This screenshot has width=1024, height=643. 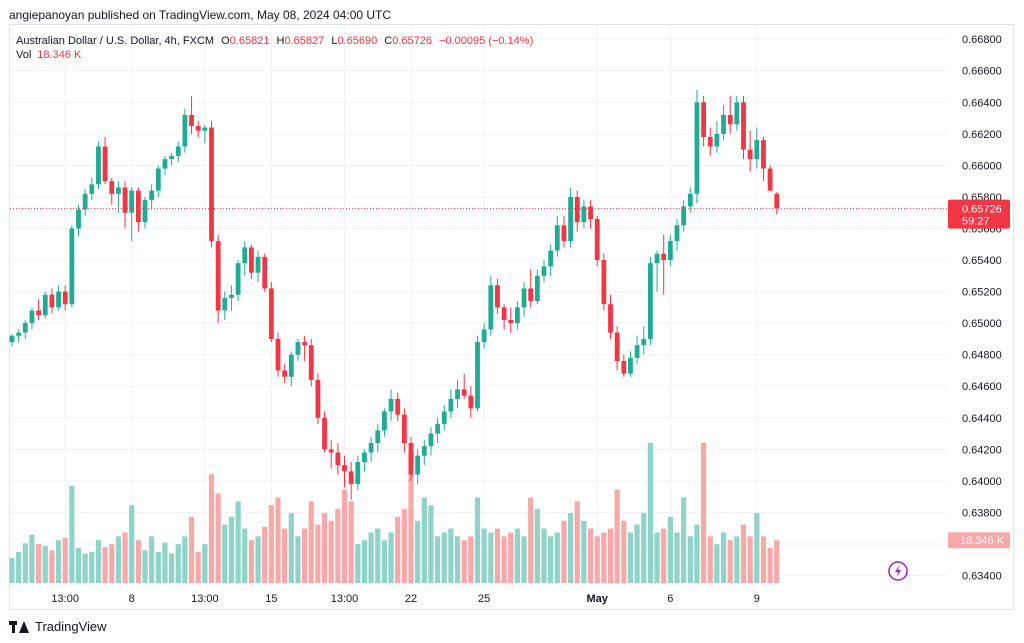 I want to click on last-volume-tag, so click(x=979, y=540).